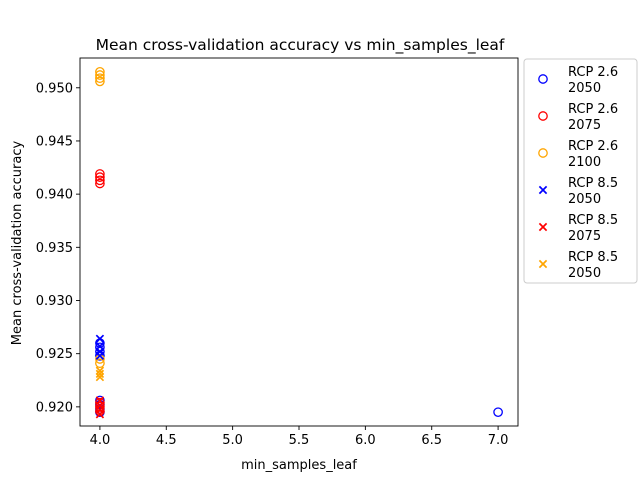 Image resolution: width=640 pixels, height=480 pixels. I want to click on x-tick-label: 6.0, so click(365, 440).